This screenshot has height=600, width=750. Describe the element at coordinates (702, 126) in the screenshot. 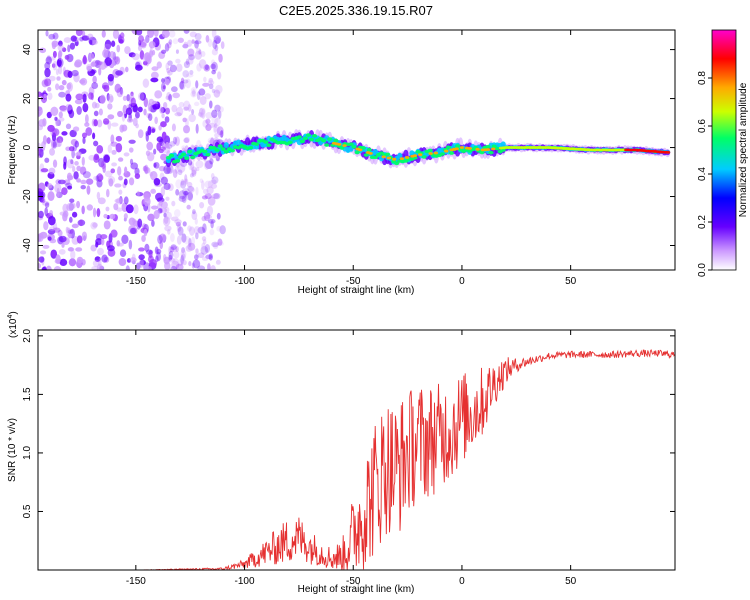

I see `colorbar-tick-label: 0.6` at that location.